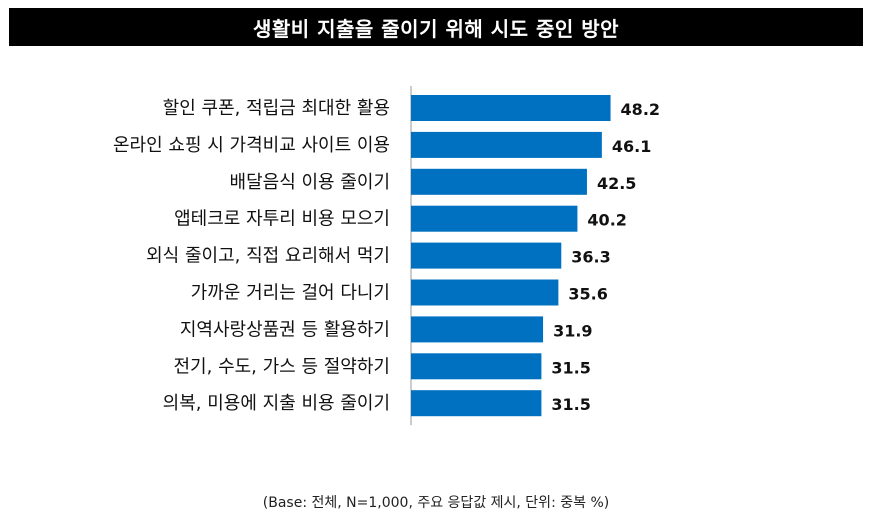 This screenshot has height=524, width=872. What do you see at coordinates (590, 257) in the screenshot?
I see `value-label-5: 36.3` at bounding box center [590, 257].